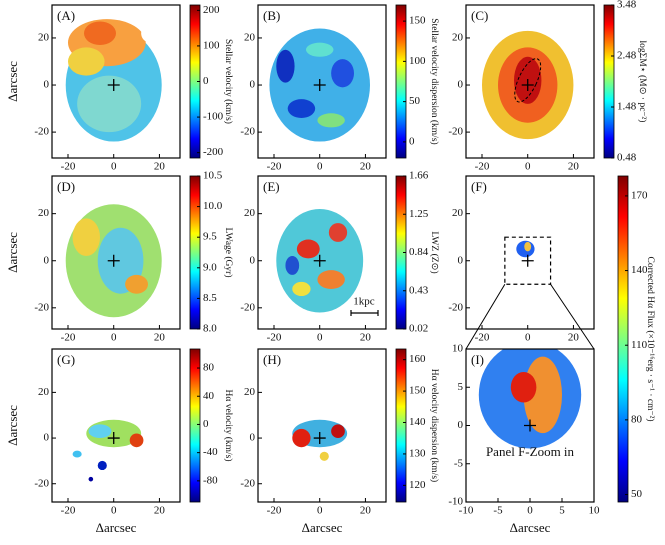  Describe the element at coordinates (627, 56) in the screenshot. I see `colorbar-tick-label: 2.48` at that location.